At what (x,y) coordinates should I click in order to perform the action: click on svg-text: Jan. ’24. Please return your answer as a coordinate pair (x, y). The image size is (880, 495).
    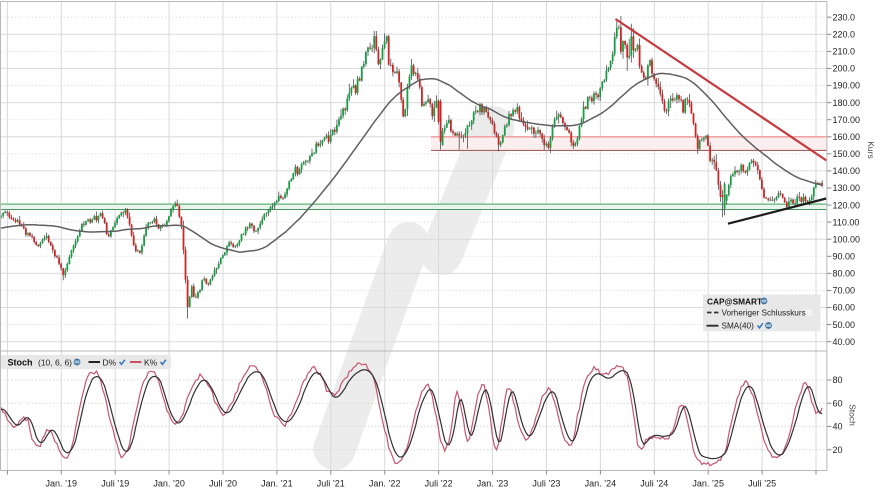
    Looking at the image, I should click on (601, 484).